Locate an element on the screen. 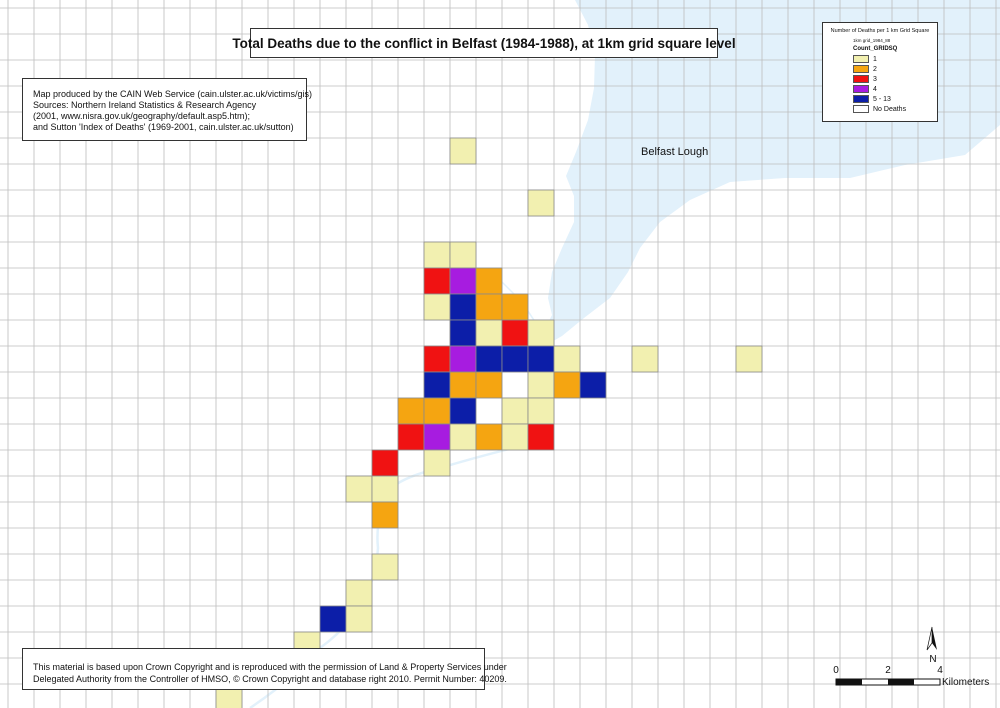  legend-layer-name: 1km grid_1984_88 is located at coordinates (872, 40).